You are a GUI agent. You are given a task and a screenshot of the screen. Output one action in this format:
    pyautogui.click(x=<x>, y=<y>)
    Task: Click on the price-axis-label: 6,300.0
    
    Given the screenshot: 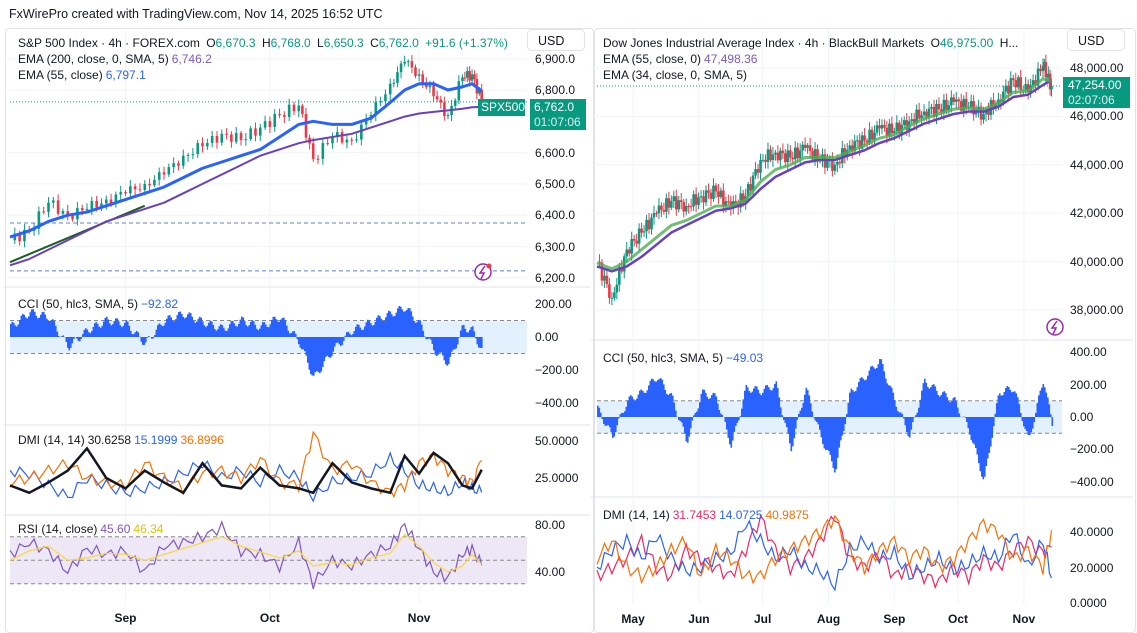 What is the action you would take?
    pyautogui.click(x=555, y=247)
    